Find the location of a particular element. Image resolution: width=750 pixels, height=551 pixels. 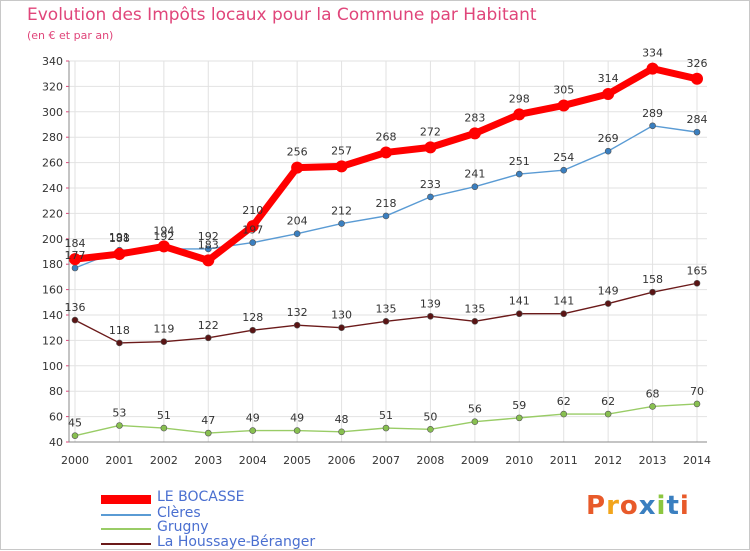

data-label-cl-res: 192 is located at coordinates (208, 236).